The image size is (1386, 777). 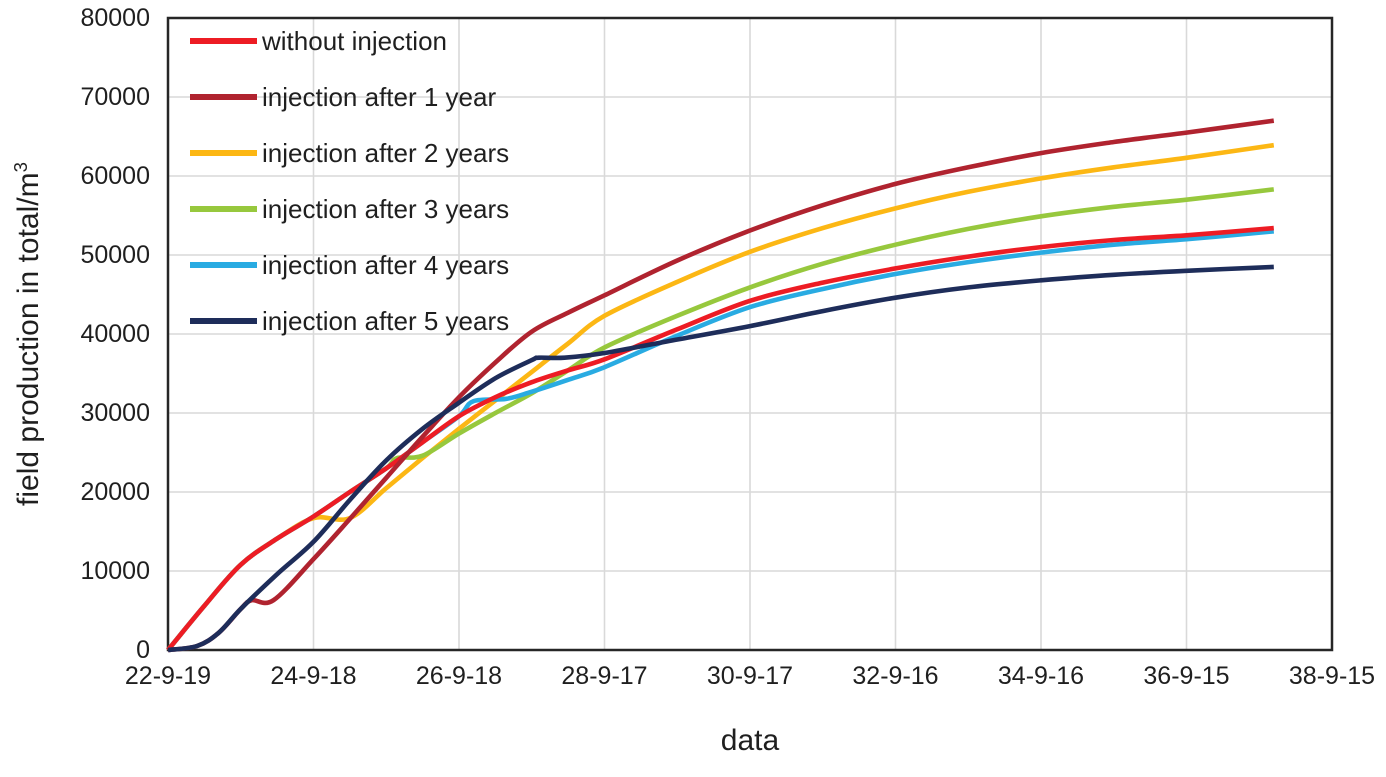 What do you see at coordinates (354, 40) in the screenshot?
I see `legend-label: without injection` at bounding box center [354, 40].